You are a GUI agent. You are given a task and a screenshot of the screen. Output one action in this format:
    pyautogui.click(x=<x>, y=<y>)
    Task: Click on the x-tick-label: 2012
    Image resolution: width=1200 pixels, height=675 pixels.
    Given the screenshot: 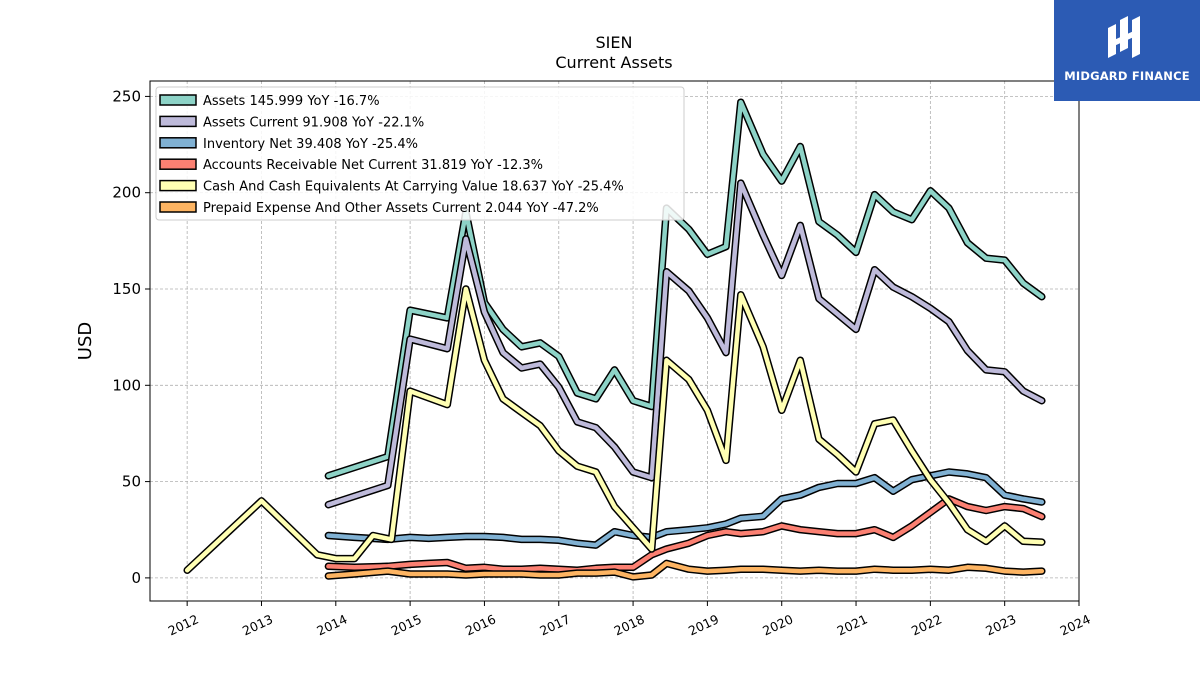 What is the action you would take?
    pyautogui.click(x=183, y=624)
    